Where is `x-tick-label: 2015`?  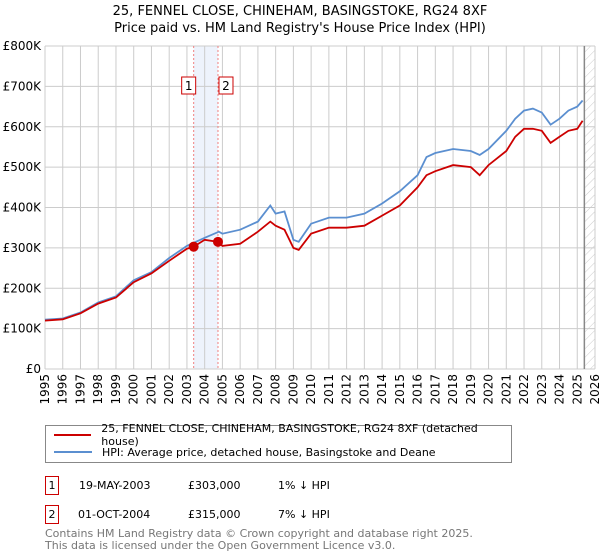
x-tick-label: 2015 is located at coordinates (400, 389).